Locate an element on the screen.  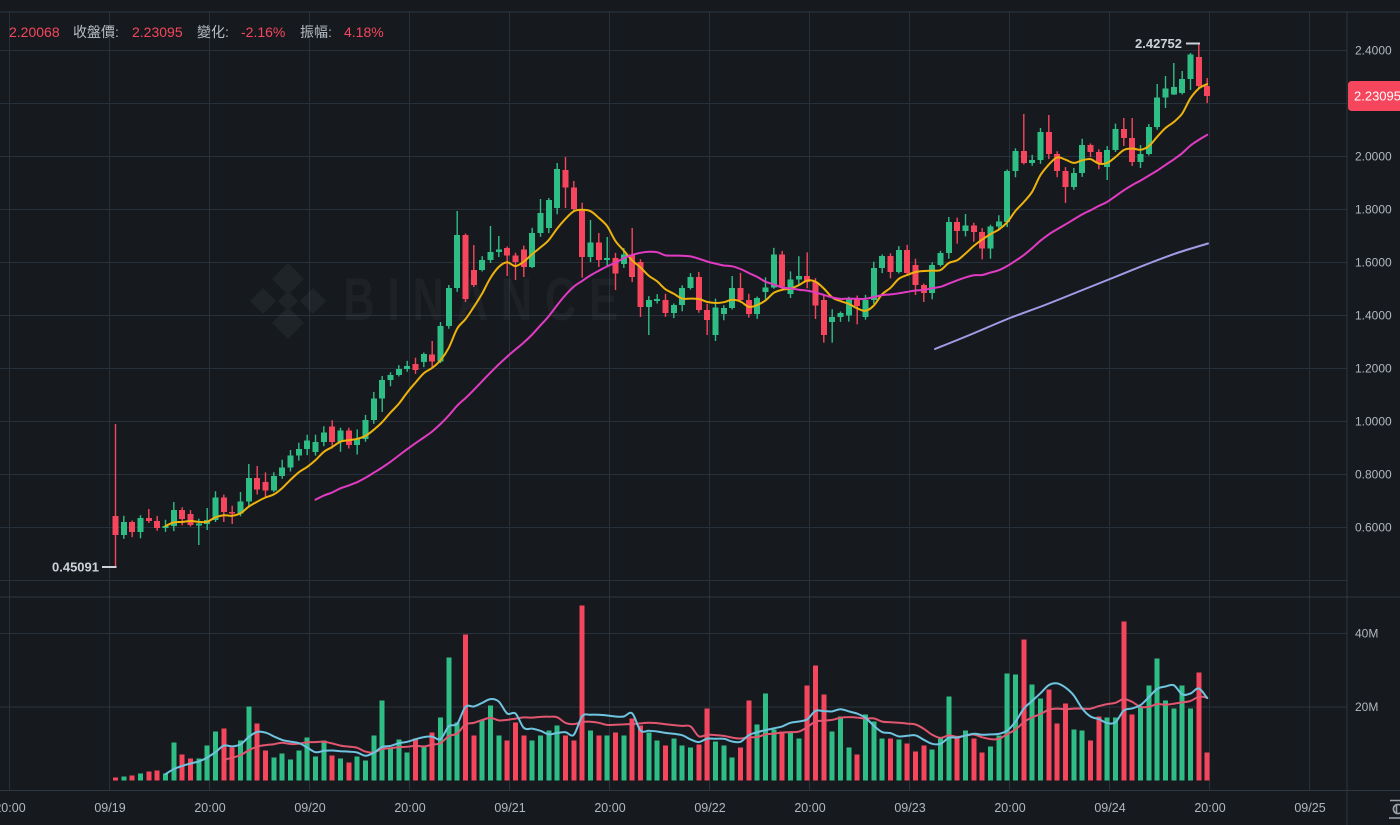
svg-text: 2.4000 is located at coordinates (1373, 51).